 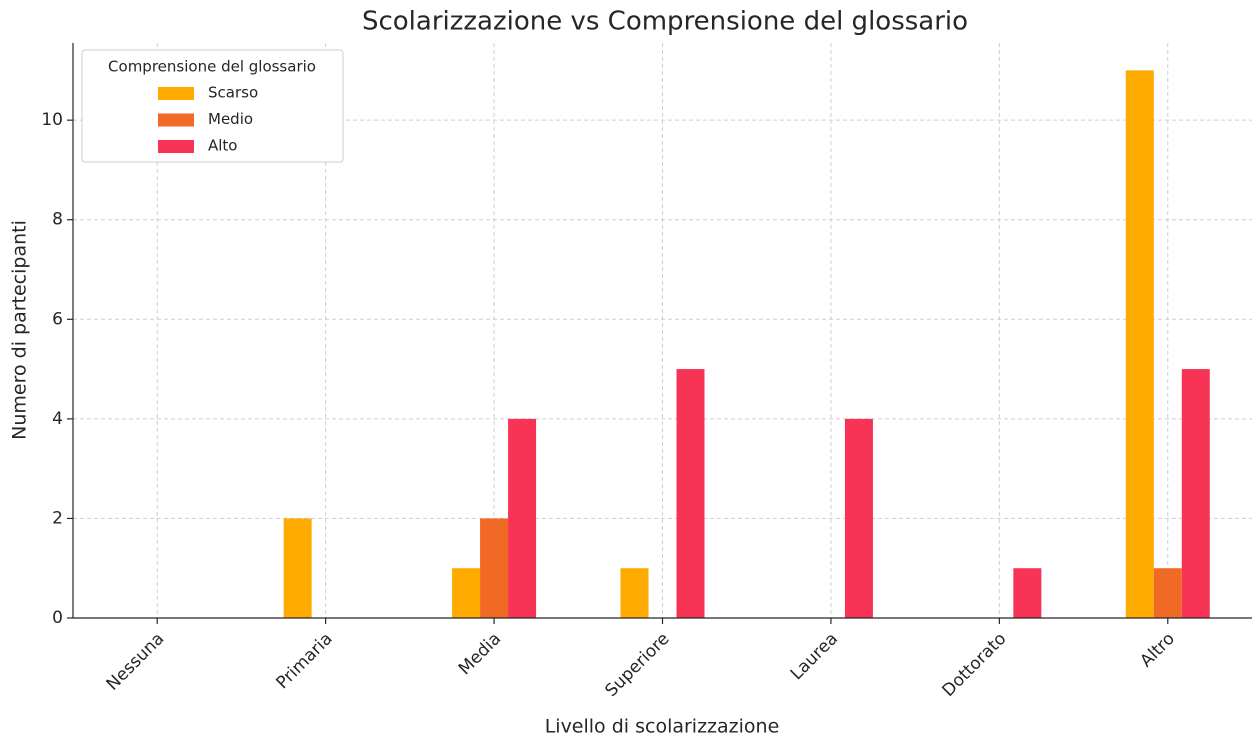 I want to click on x-tick-label: Superiore, so click(x=637, y=665).